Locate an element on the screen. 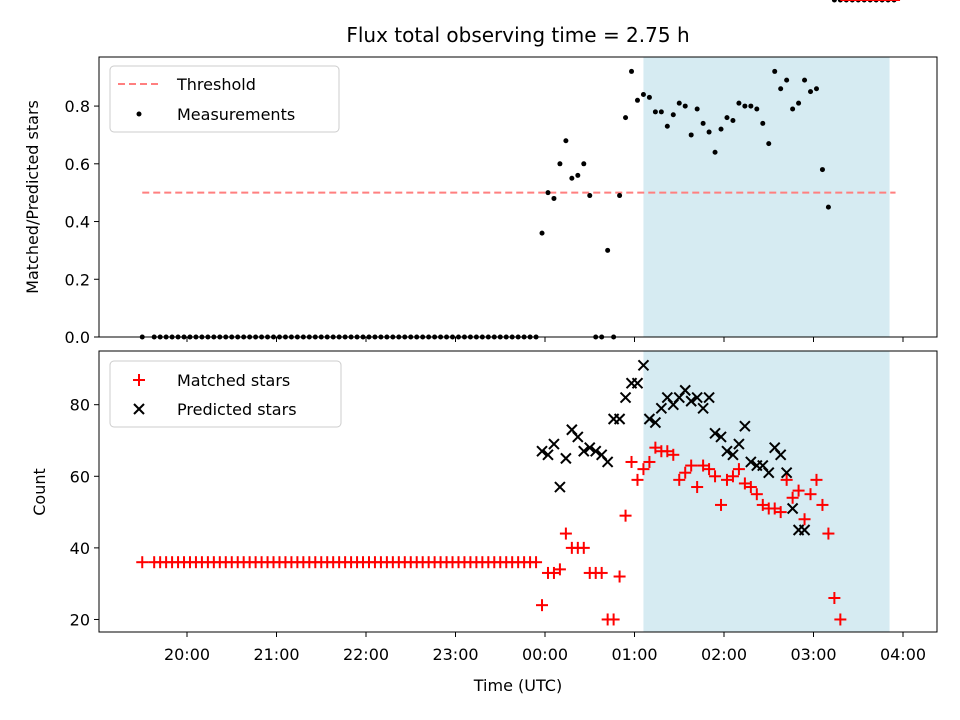  legend-measurements-label: Measurements is located at coordinates (236, 114).